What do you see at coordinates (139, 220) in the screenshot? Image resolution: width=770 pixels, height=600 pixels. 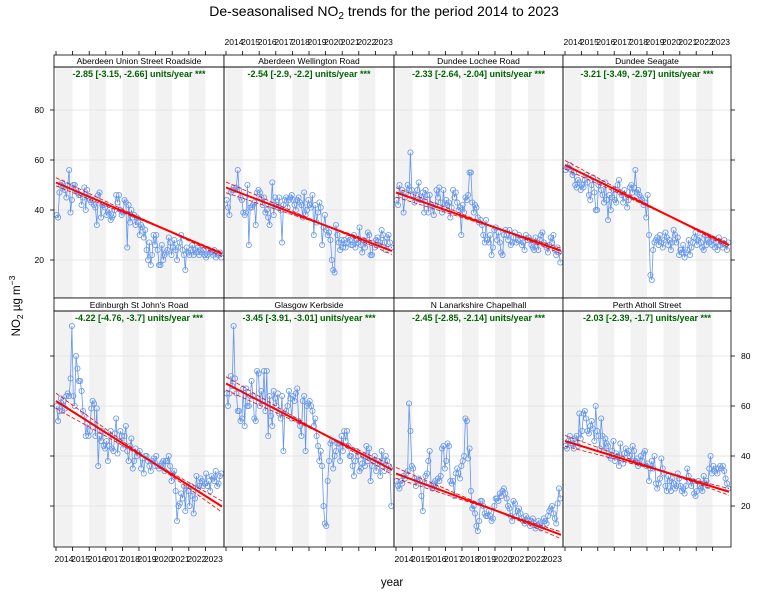 I see `series-line` at bounding box center [139, 220].